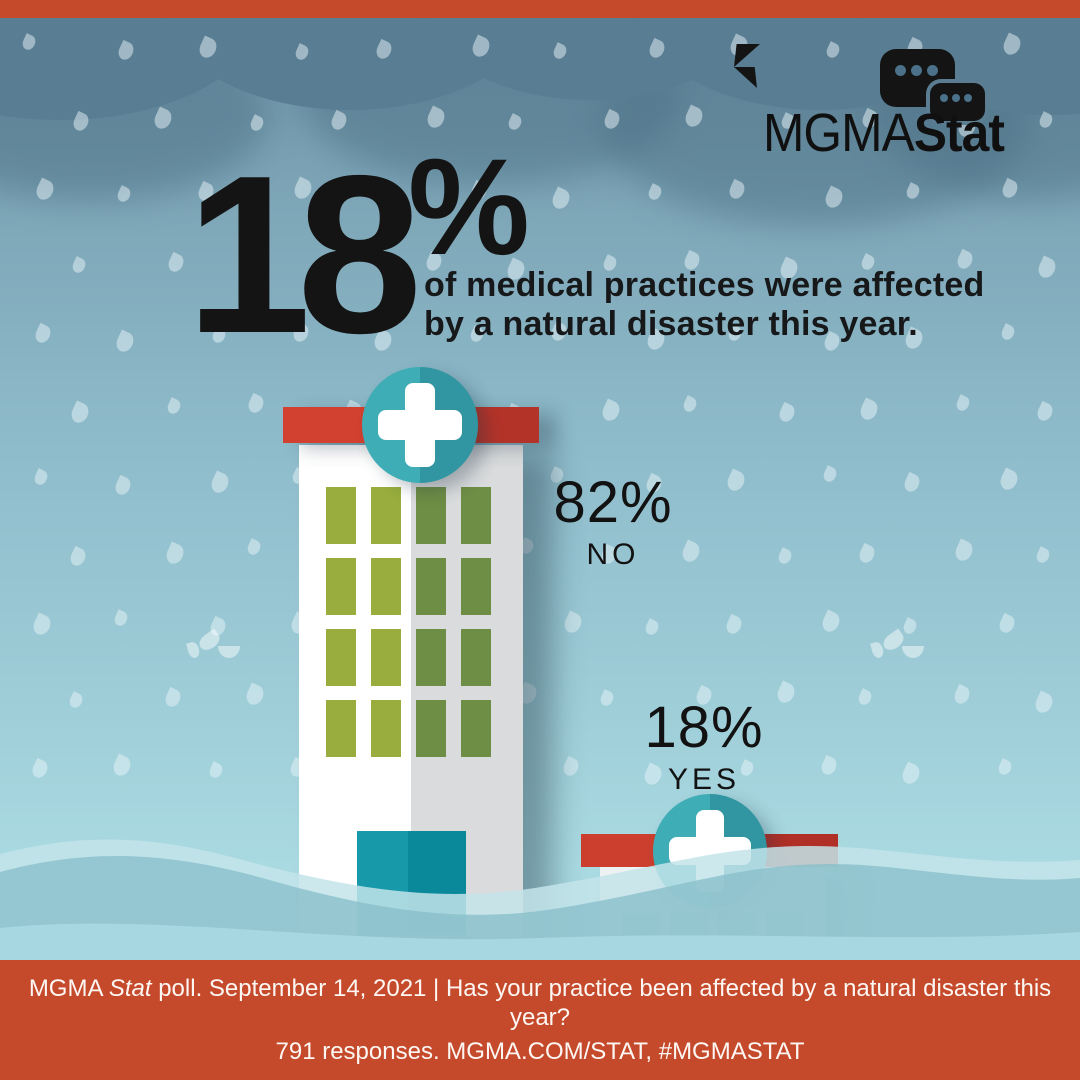  What do you see at coordinates (704, 727) in the screenshot?
I see `result-yes-percent: 18%` at bounding box center [704, 727].